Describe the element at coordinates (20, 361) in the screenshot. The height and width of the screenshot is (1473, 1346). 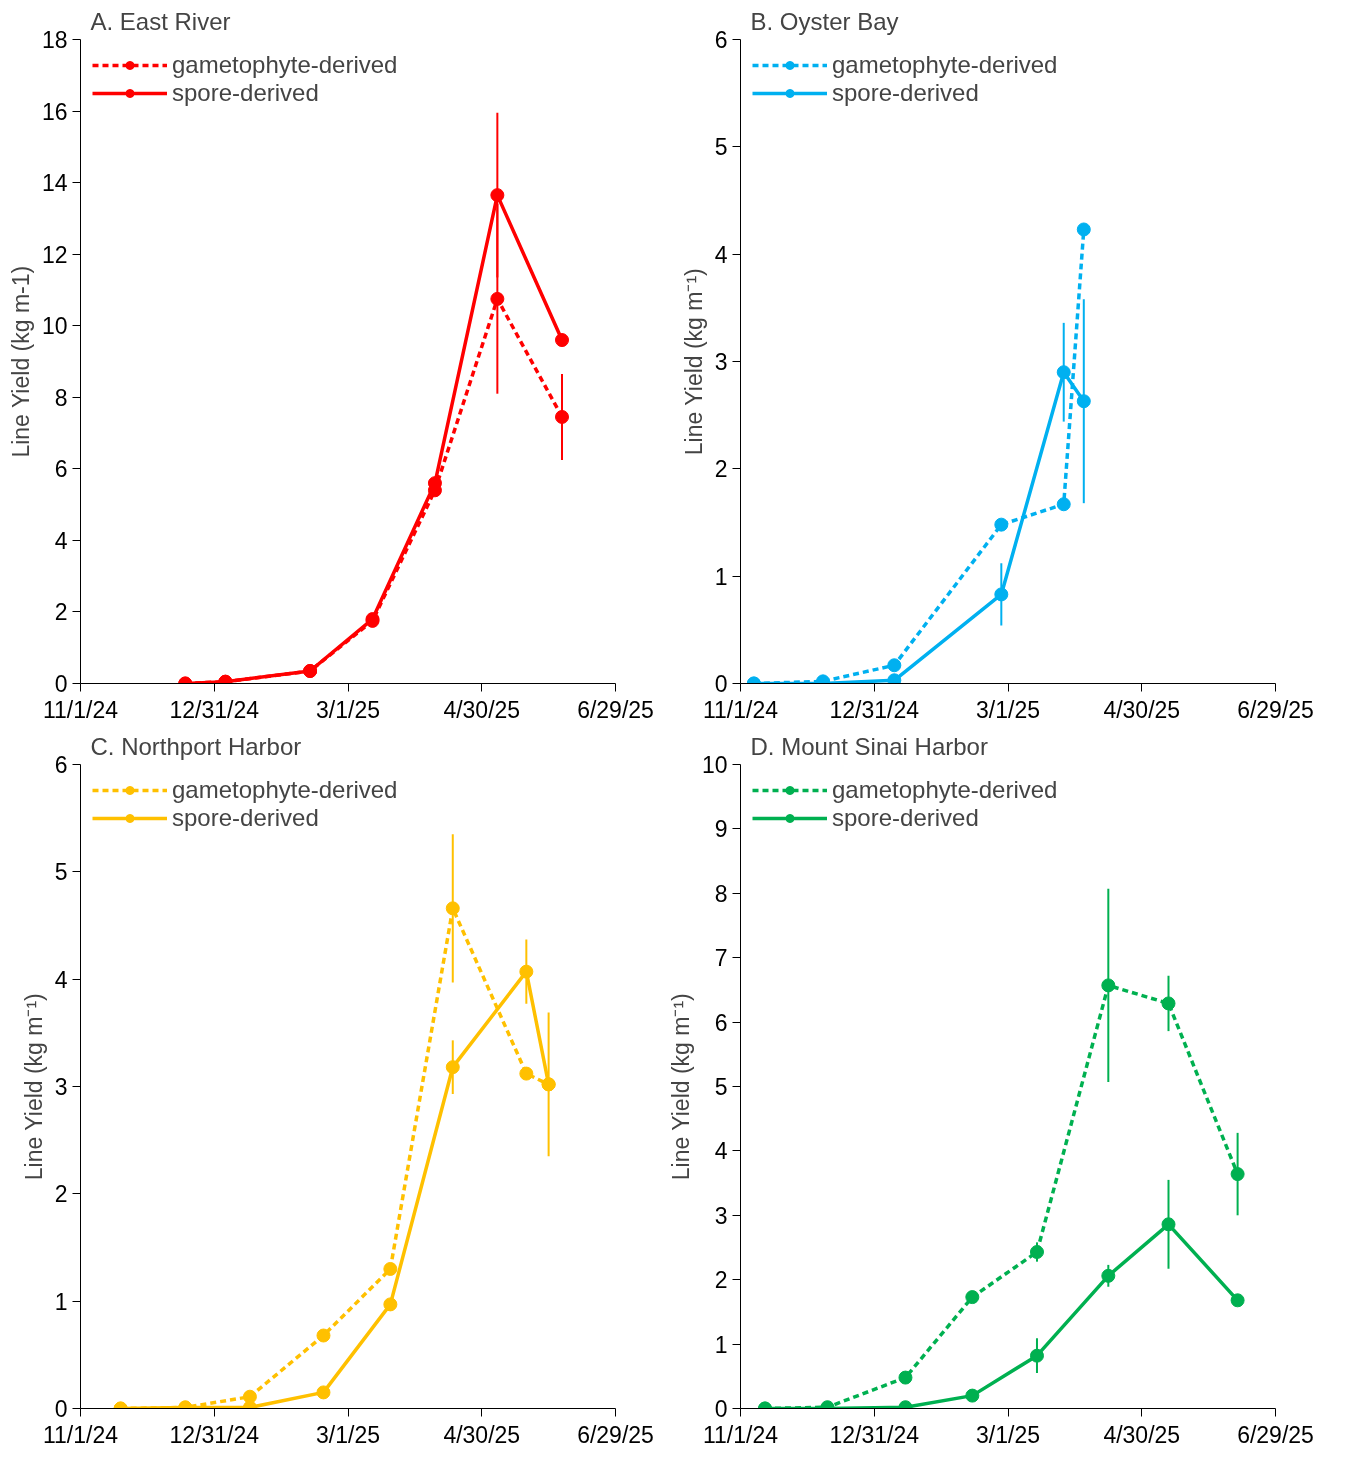
I see `y-axis-title: Line Yield (kg m-1)` at that location.